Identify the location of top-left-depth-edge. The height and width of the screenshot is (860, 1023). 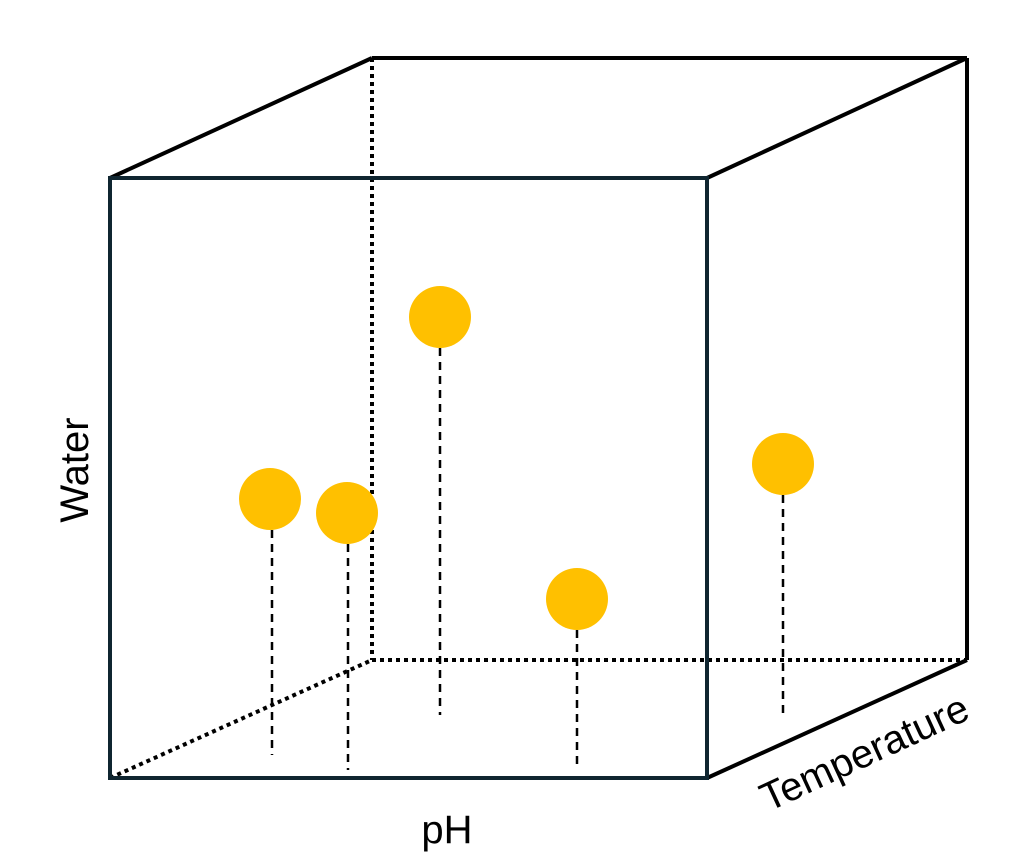
(241, 118).